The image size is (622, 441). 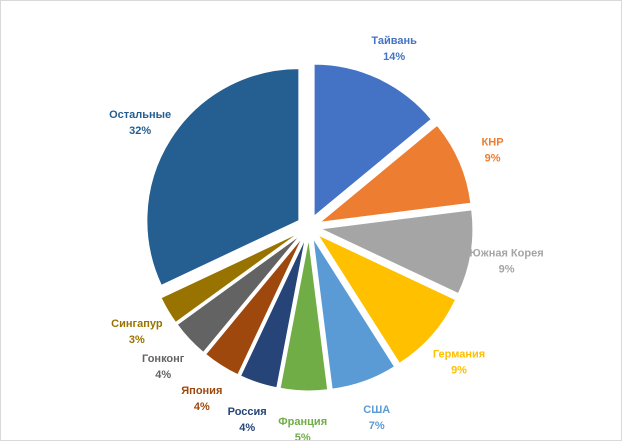 I want to click on slice-category-label: Сингапур, so click(x=137, y=324).